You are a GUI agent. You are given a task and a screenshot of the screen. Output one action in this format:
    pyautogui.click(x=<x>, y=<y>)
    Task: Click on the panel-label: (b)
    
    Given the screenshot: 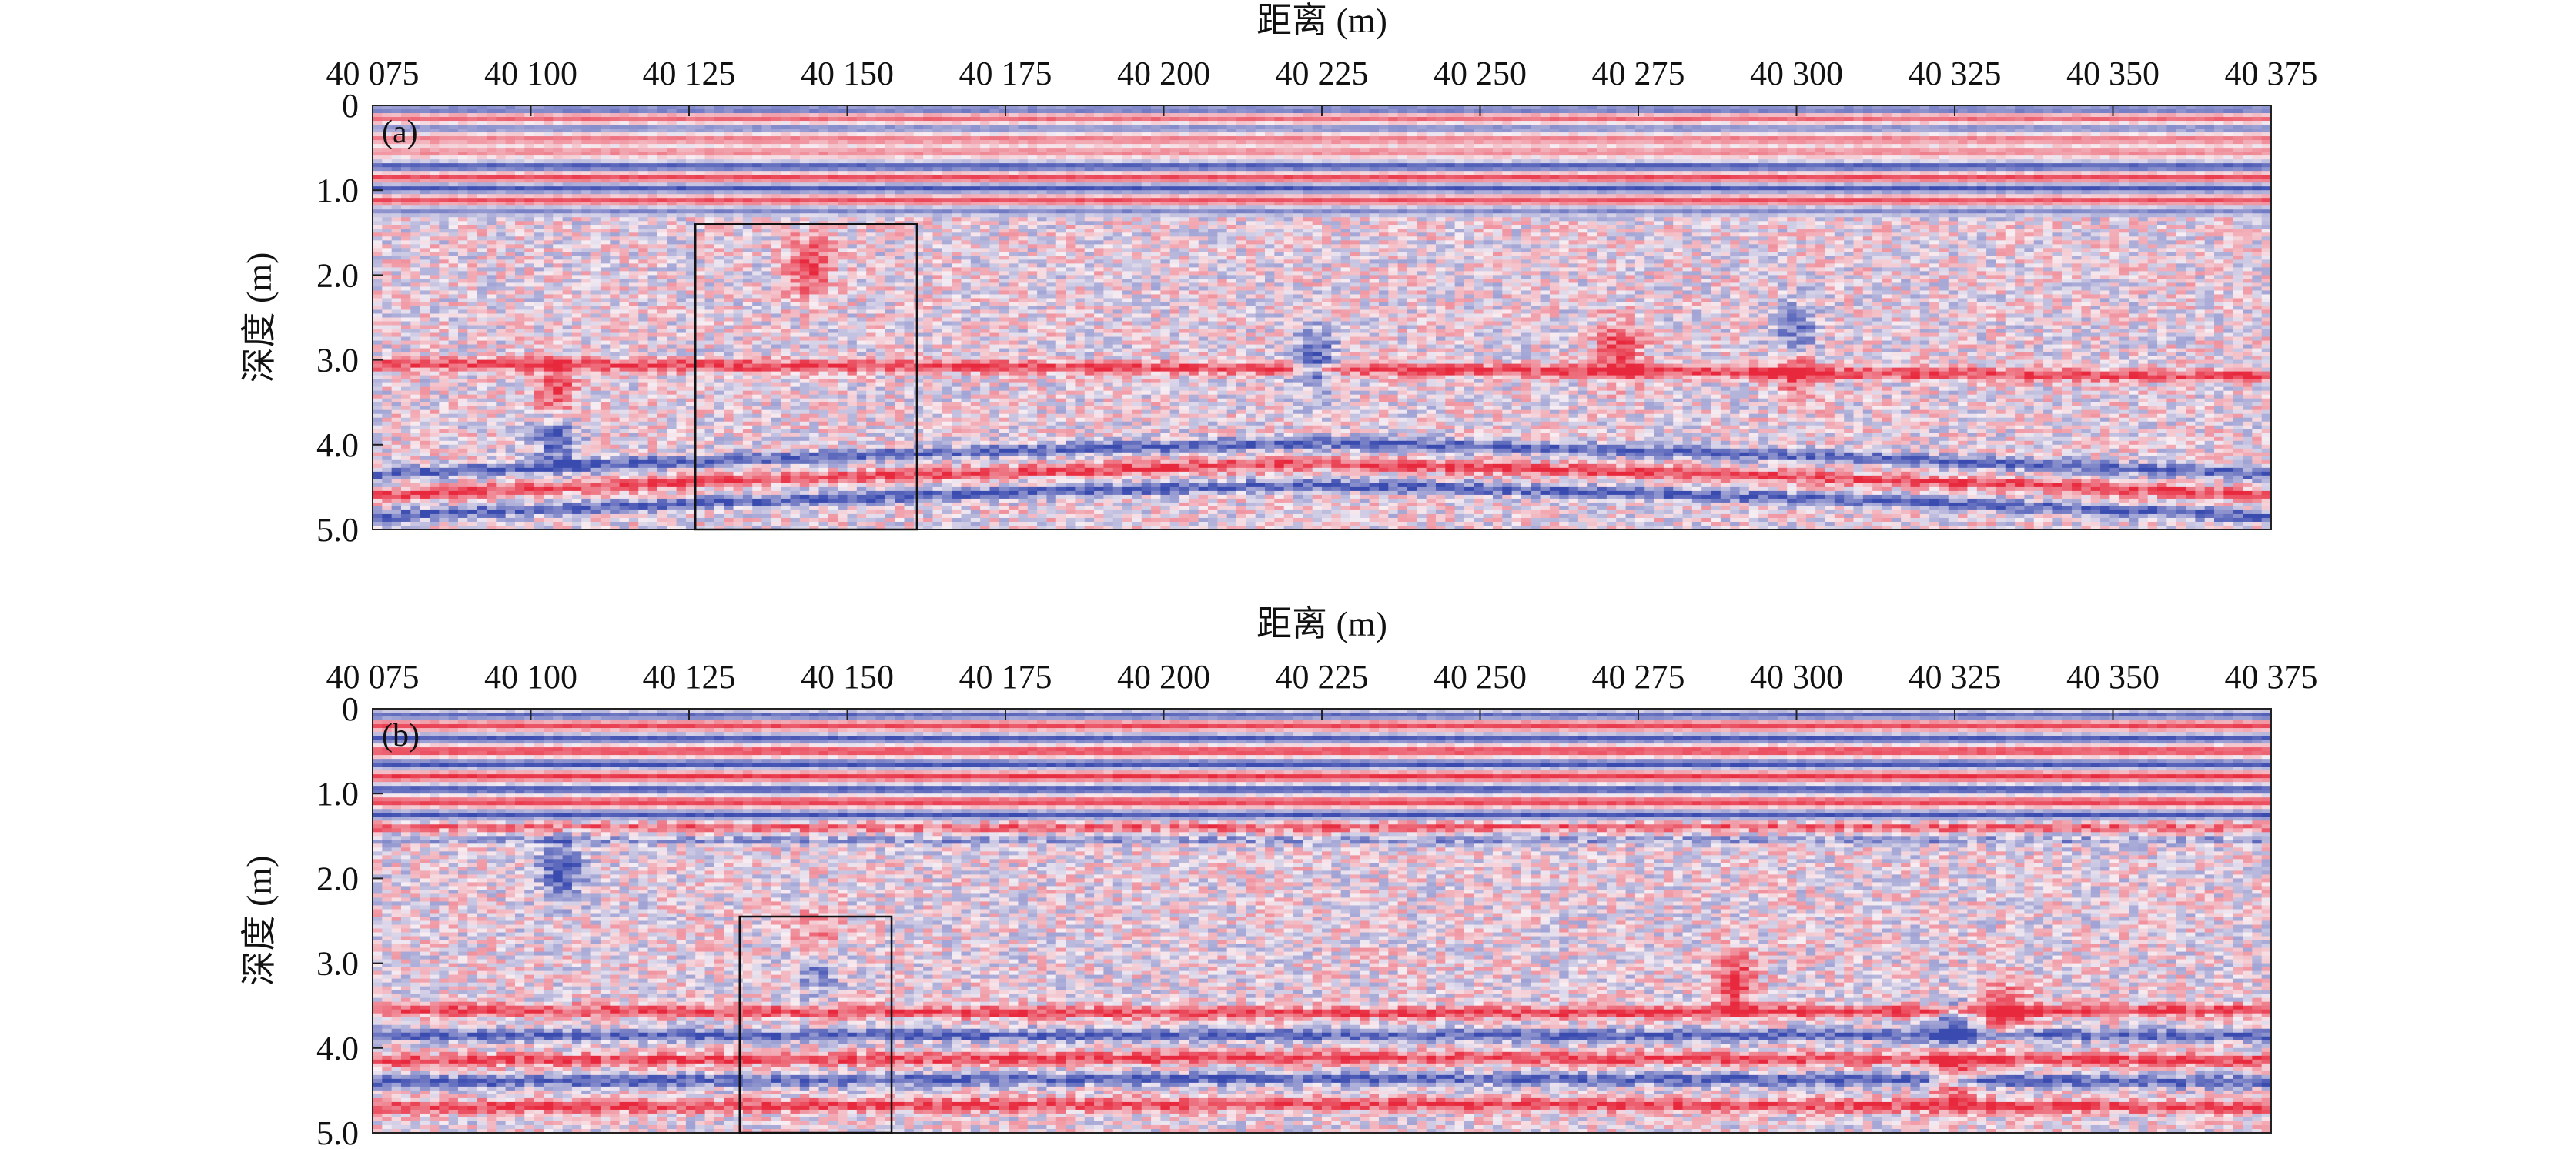 What is the action you would take?
    pyautogui.click(x=401, y=735)
    